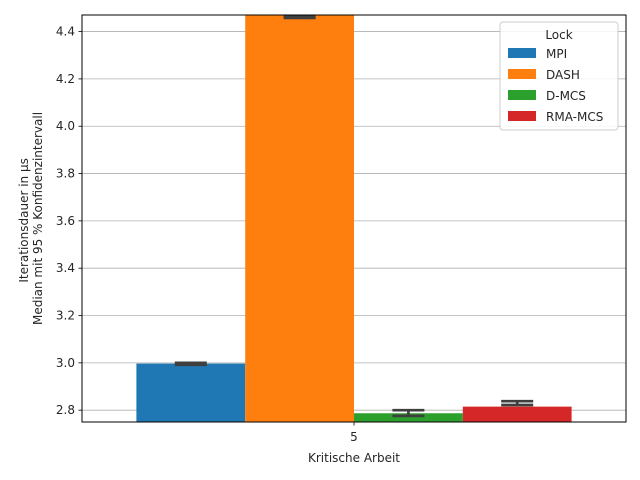 This screenshot has height=480, width=640. Describe the element at coordinates (65, 221) in the screenshot. I see `y-tick-label: 3.6` at that location.